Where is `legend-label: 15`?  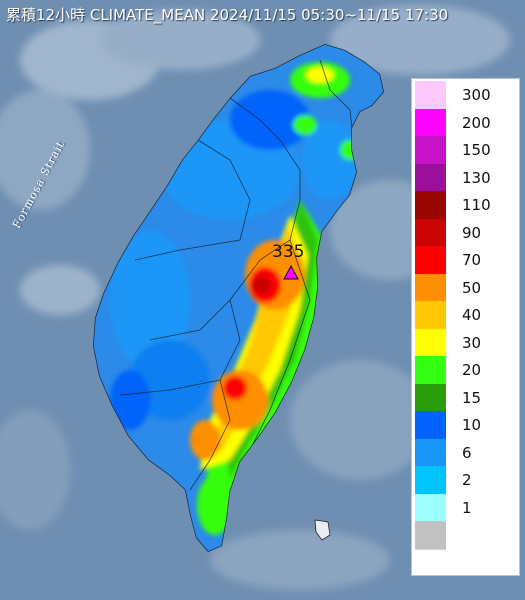 legend-label: 15 is located at coordinates (472, 397).